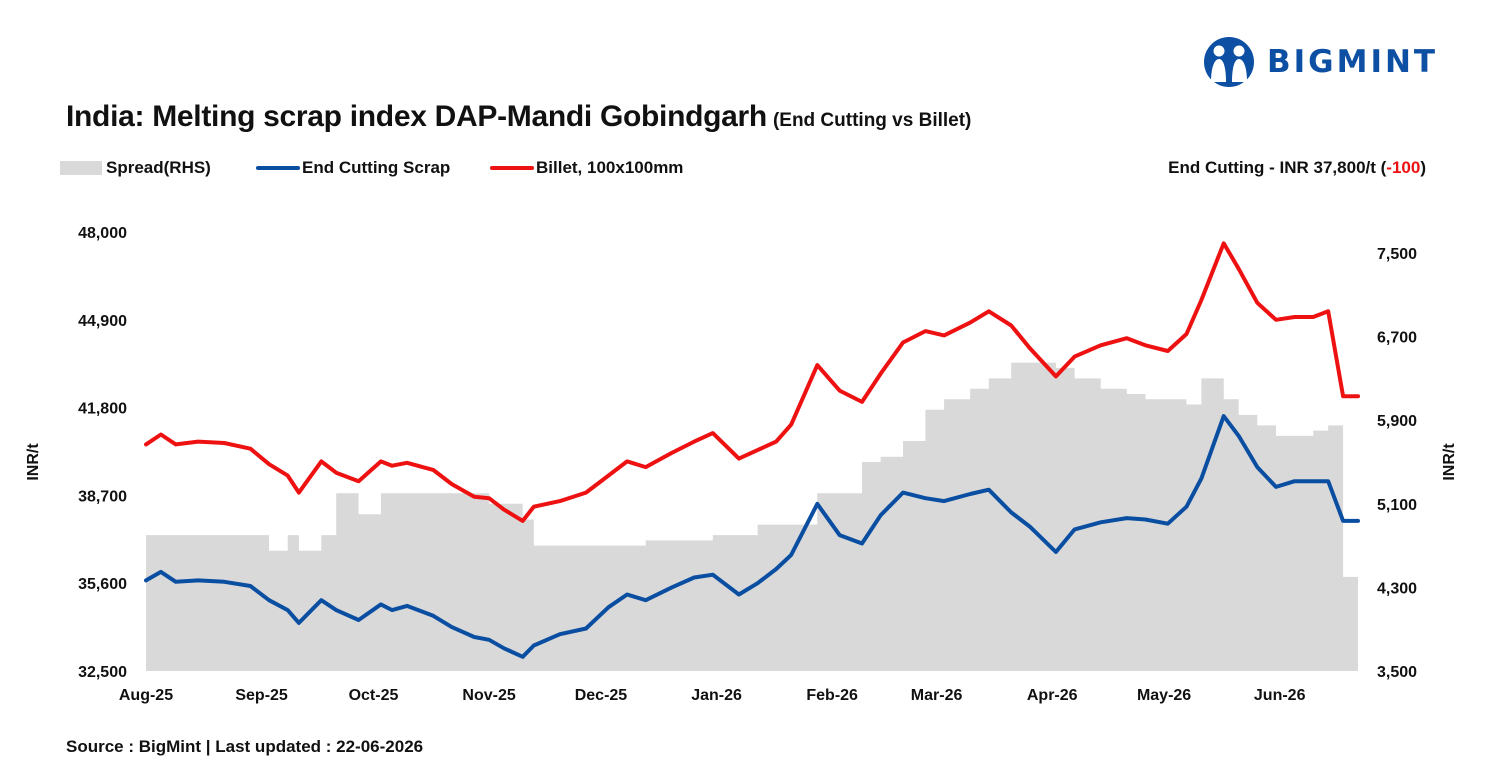 This screenshot has width=1489, height=776. What do you see at coordinates (1397, 338) in the screenshot?
I see `right-tick-label: 6,700` at bounding box center [1397, 338].